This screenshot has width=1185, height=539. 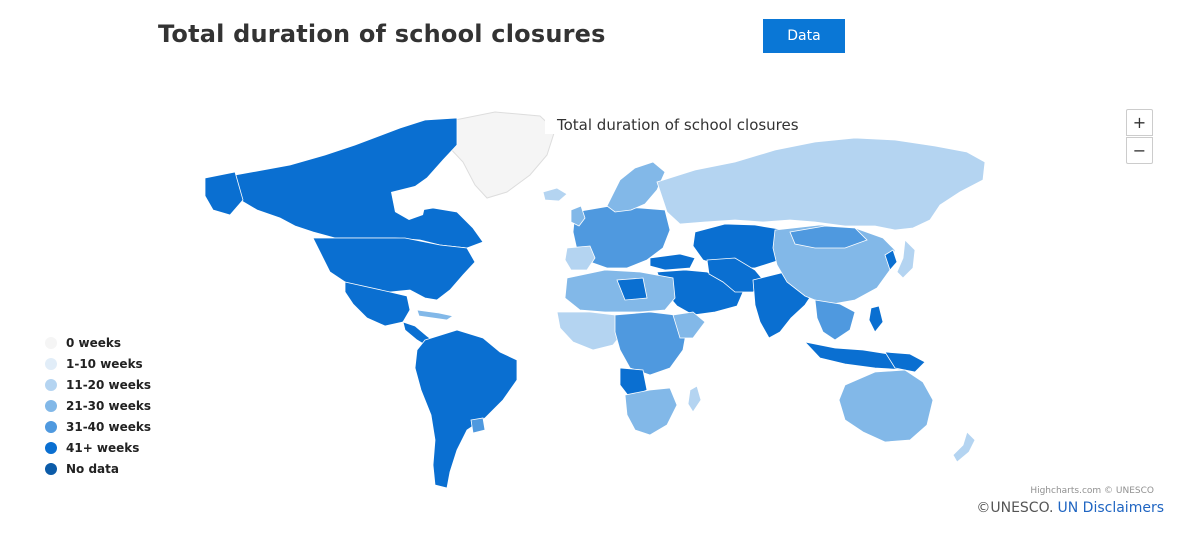 I want to click on region-philippines, so click(x=876, y=319).